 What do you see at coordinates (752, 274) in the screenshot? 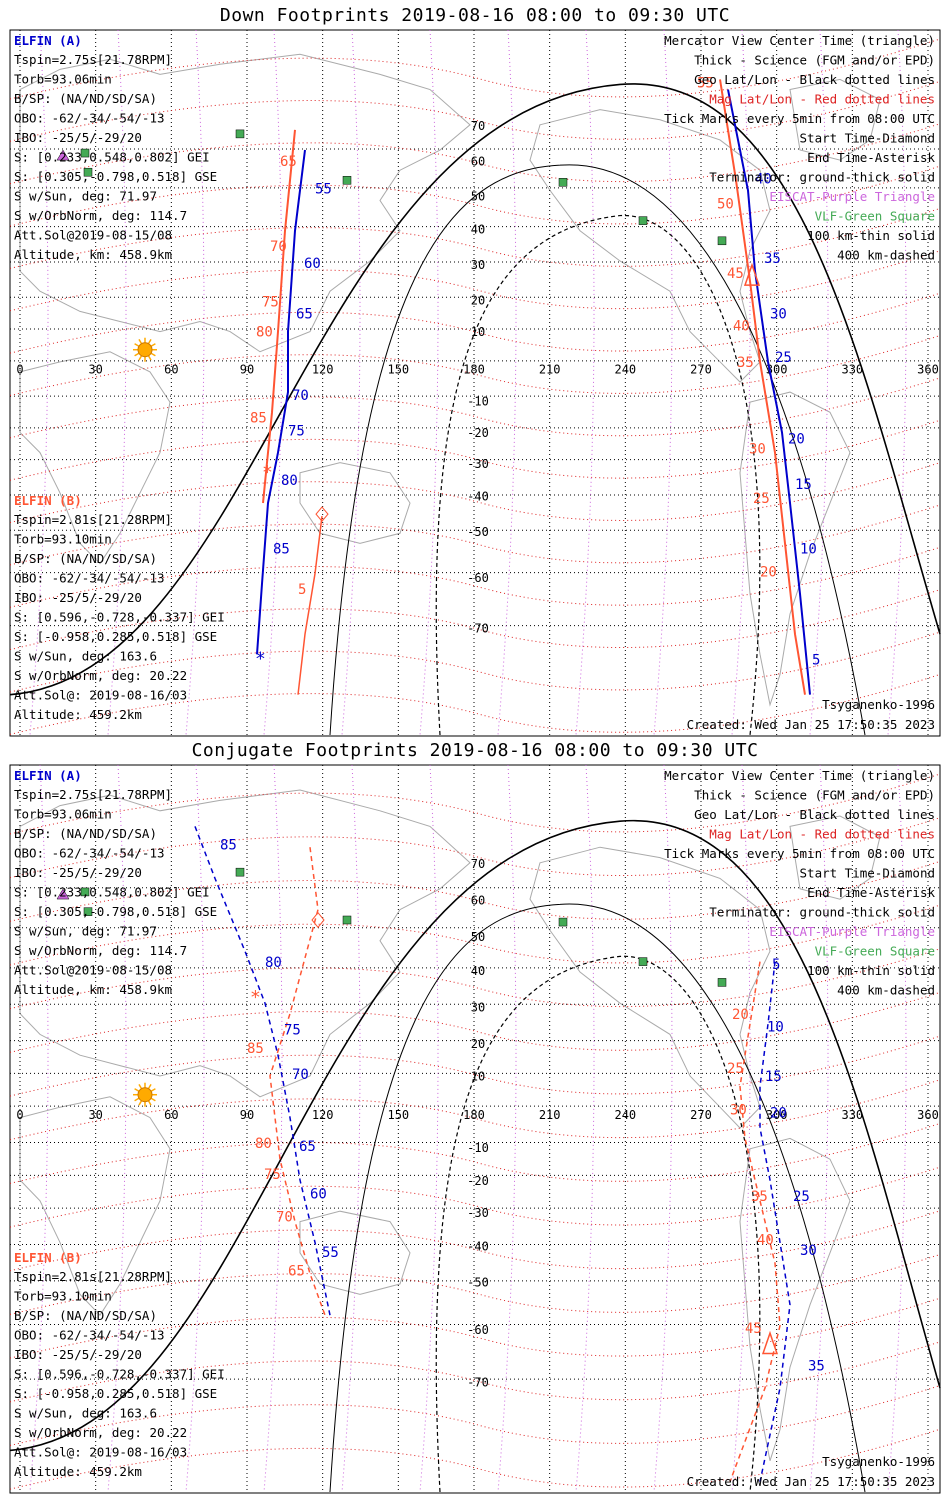
I see `view-center-triangle-icon` at bounding box center [752, 274].